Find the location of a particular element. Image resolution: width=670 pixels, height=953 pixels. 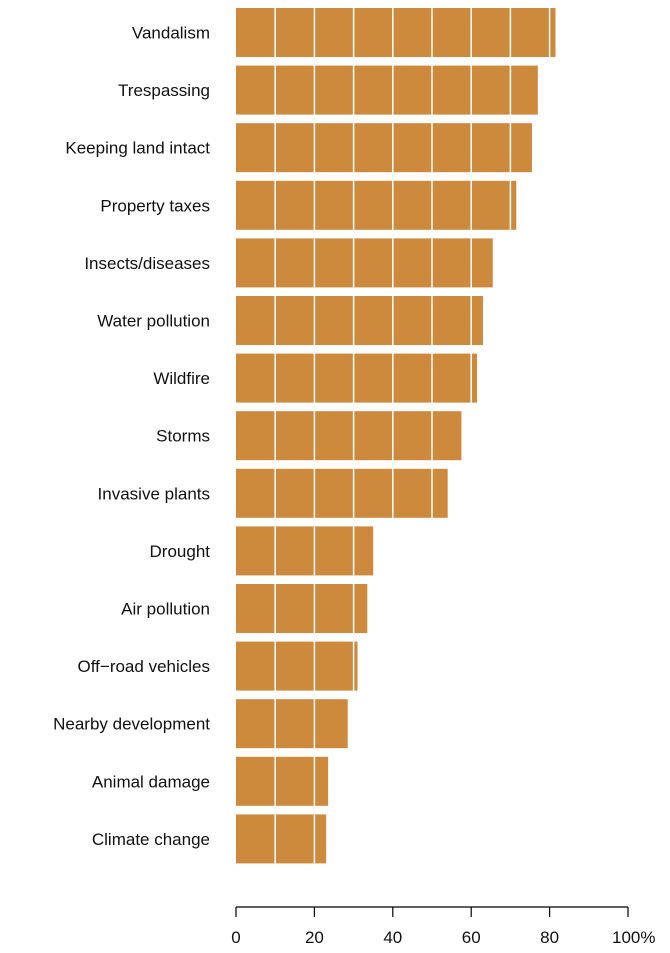

x-tick-label: 100% is located at coordinates (633, 937).